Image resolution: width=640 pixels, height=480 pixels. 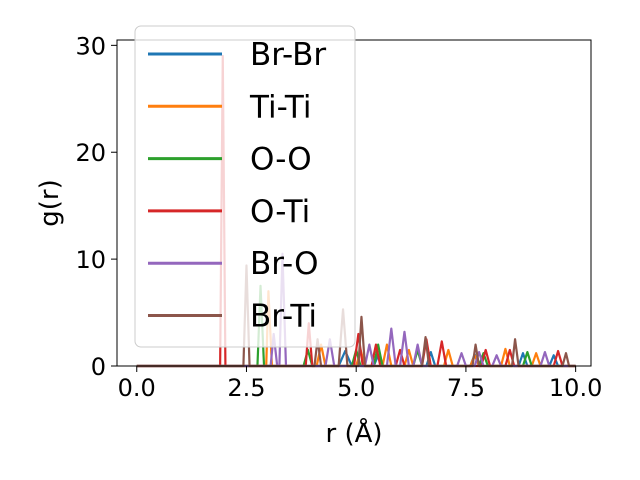 What do you see at coordinates (280, 107) in the screenshot?
I see `legend-label-ti-ti: Ti-Ti` at bounding box center [280, 107].